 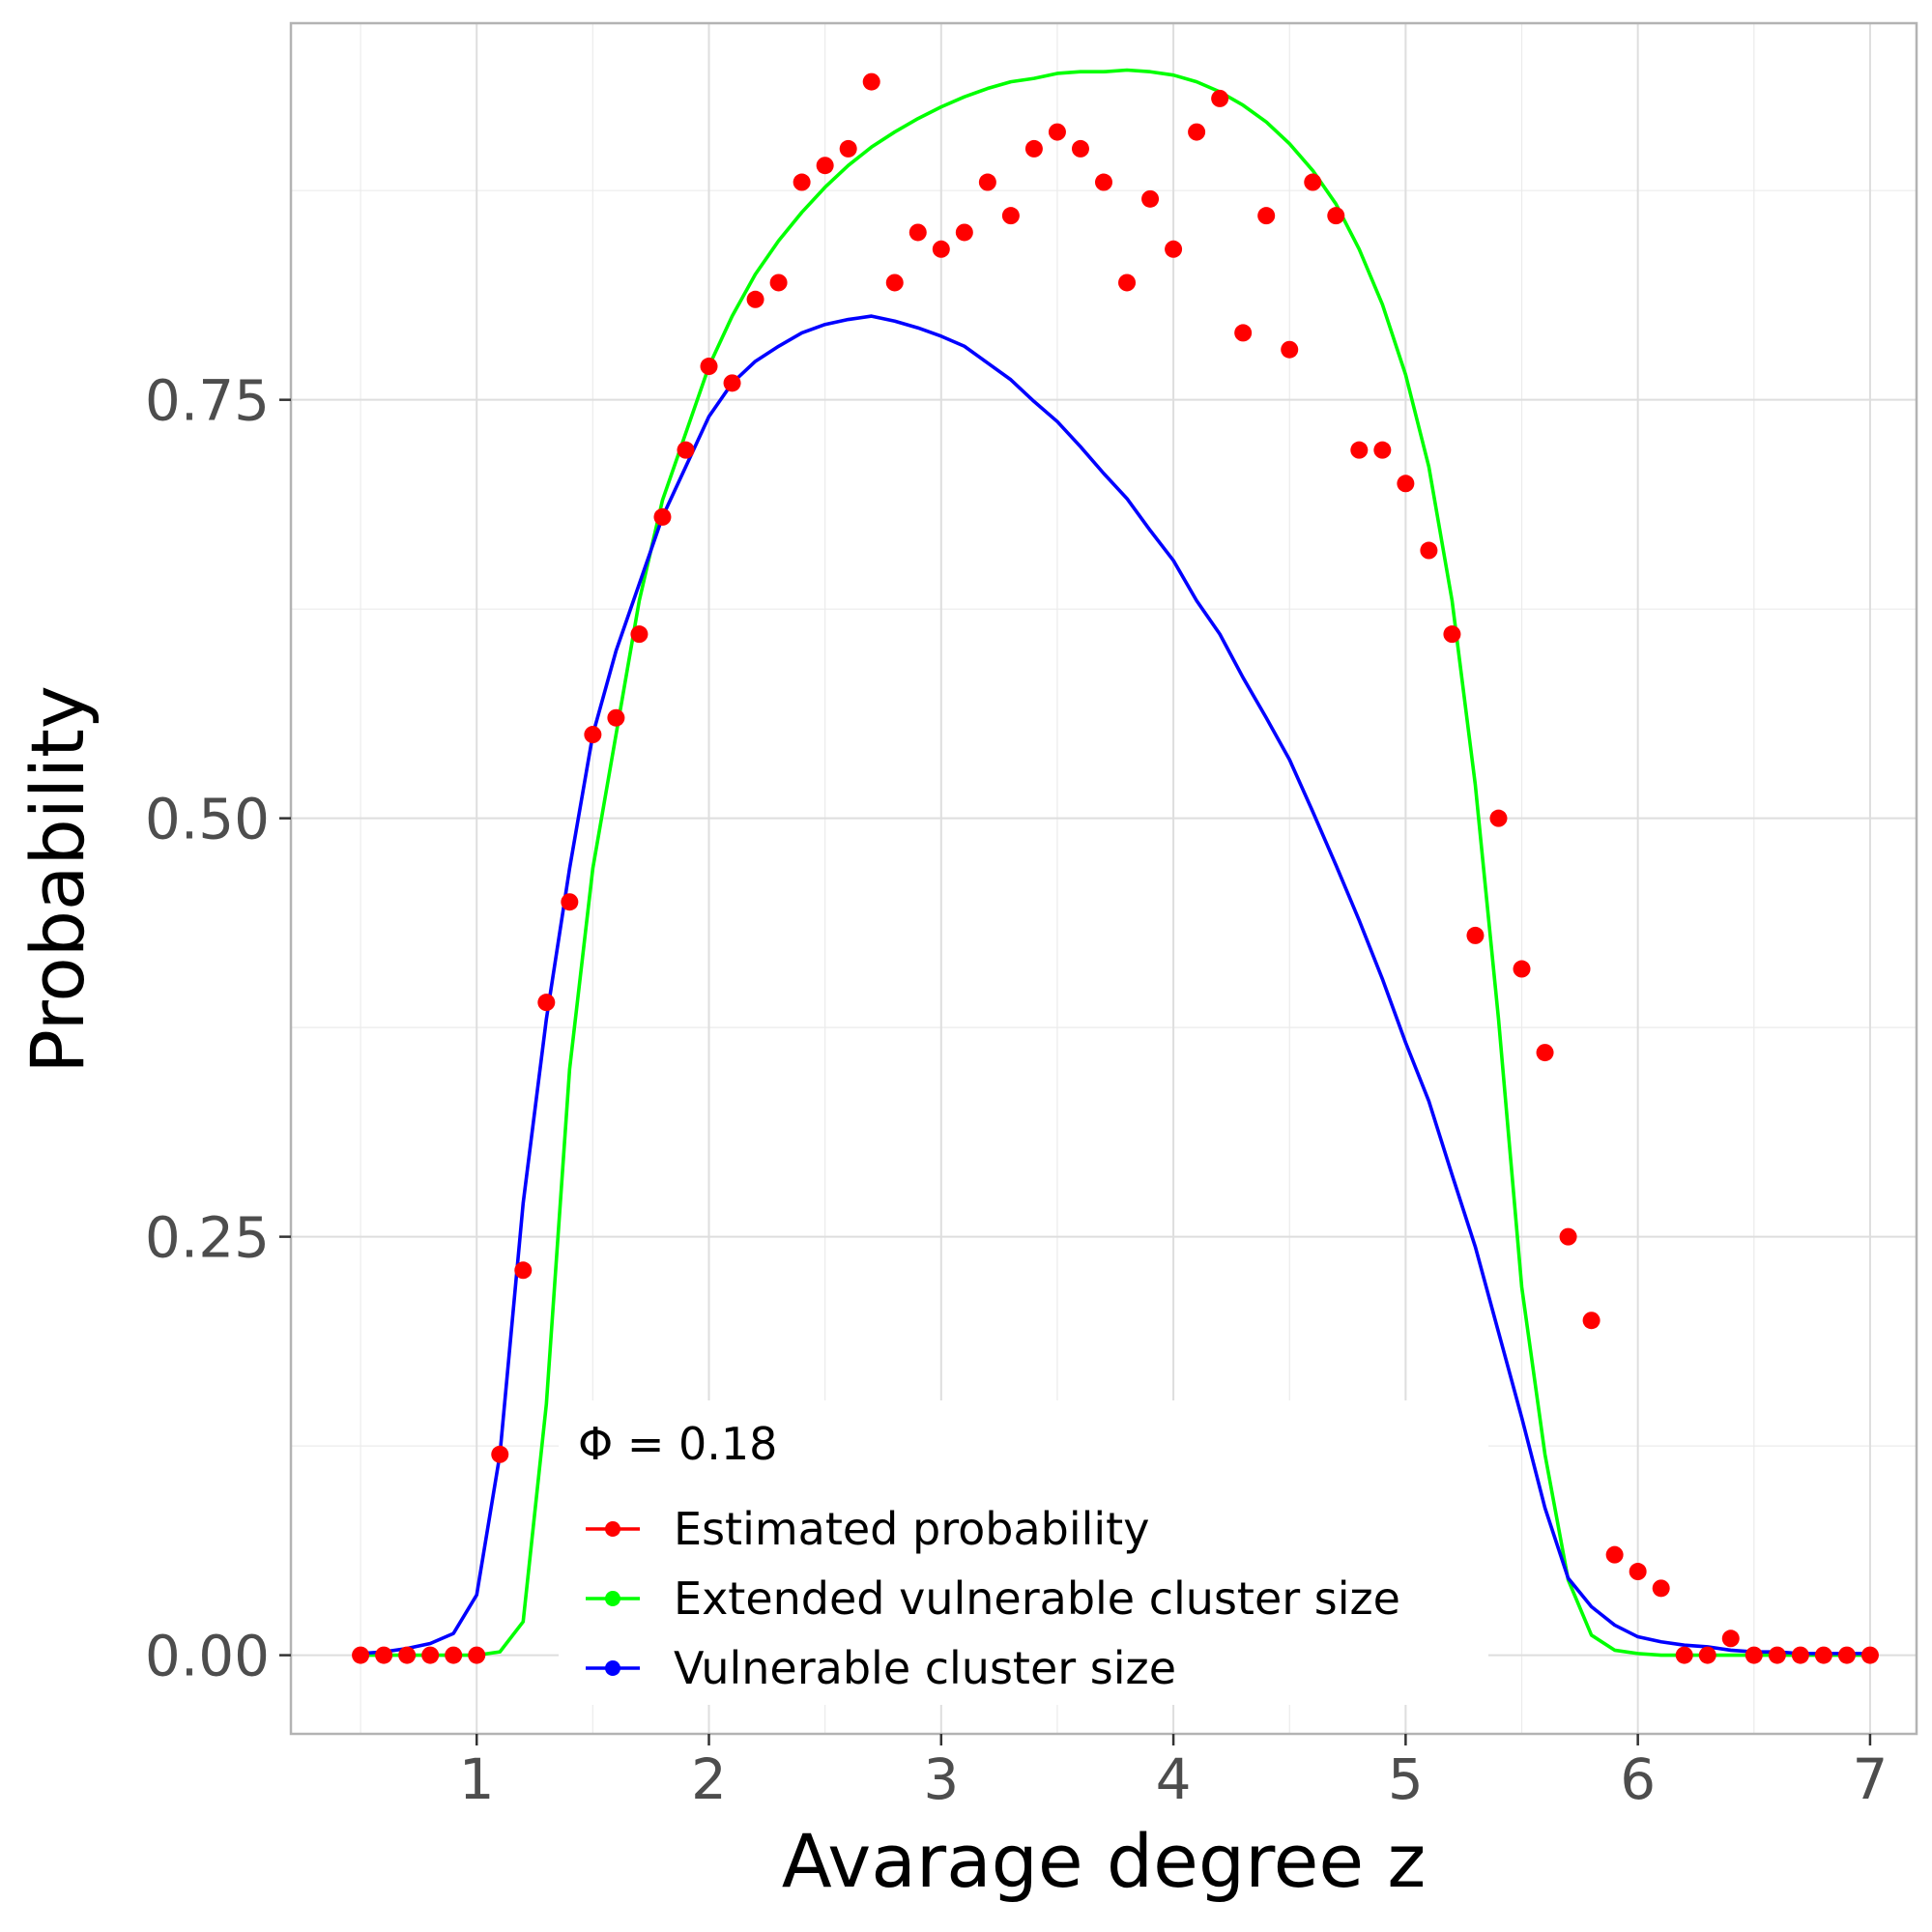 What do you see at coordinates (208, 1656) in the screenshot?
I see `y-tick-label: 0.00` at bounding box center [208, 1656].